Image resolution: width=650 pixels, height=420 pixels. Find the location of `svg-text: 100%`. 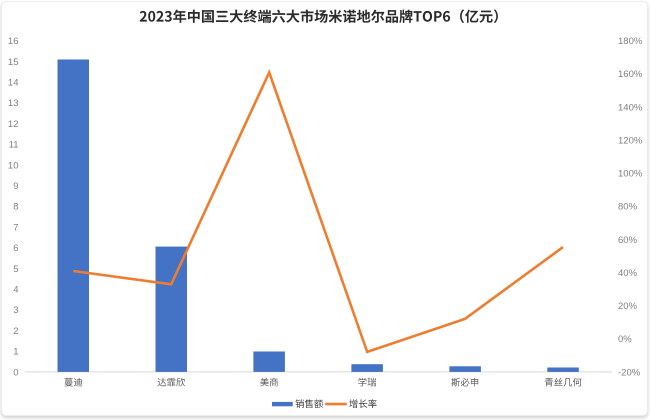

svg-text: 100% is located at coordinates (630, 174).